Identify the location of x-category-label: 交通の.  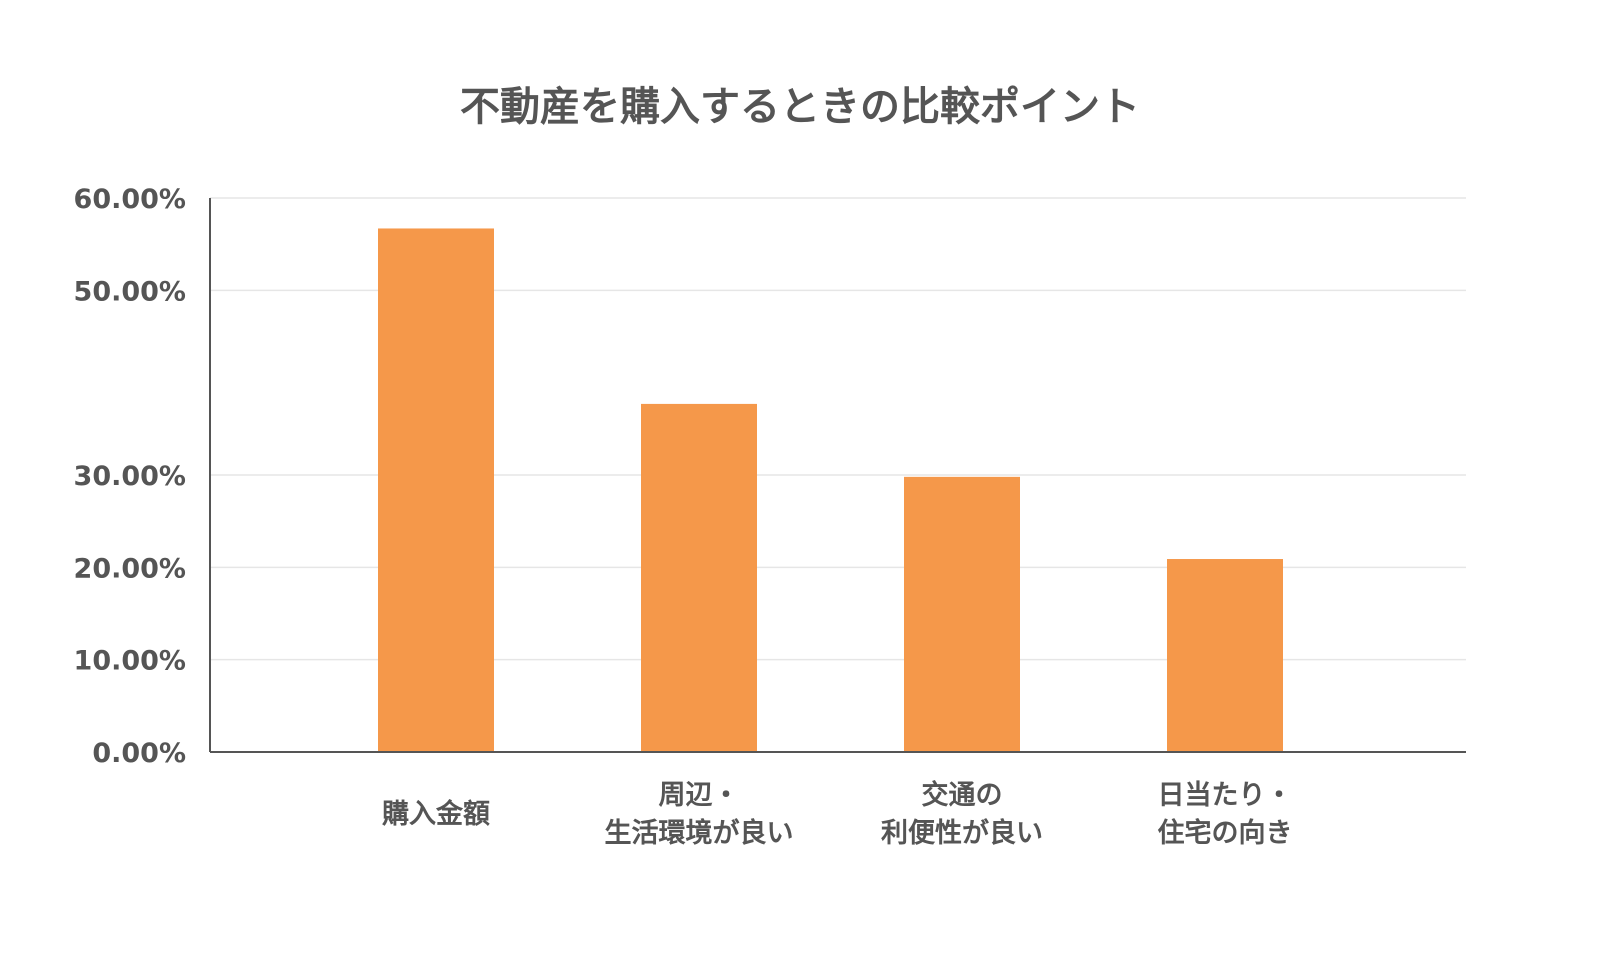
(962, 795).